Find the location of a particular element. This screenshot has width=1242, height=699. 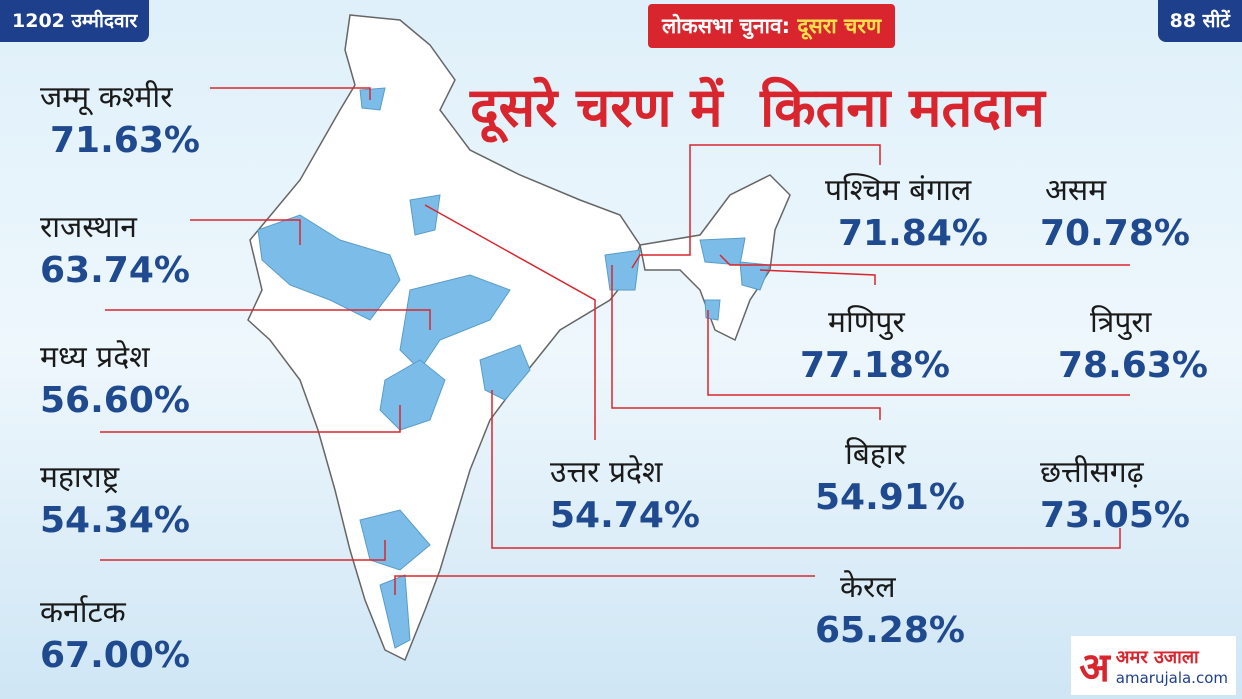

seats-badge: 88 सीटें is located at coordinates (1199, 21).